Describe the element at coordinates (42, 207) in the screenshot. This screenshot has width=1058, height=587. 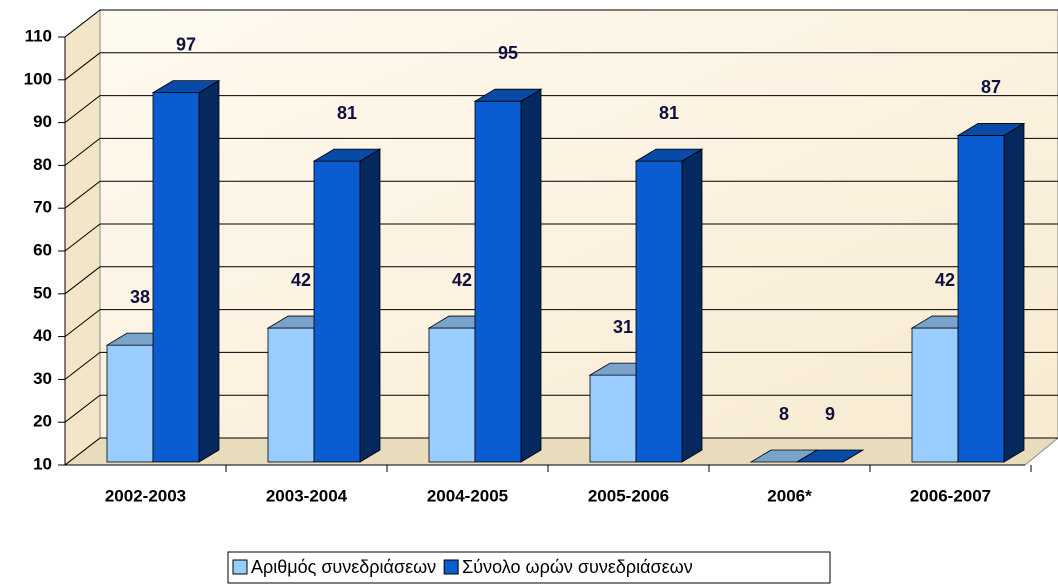
I see `y-tick-label: 70` at that location.